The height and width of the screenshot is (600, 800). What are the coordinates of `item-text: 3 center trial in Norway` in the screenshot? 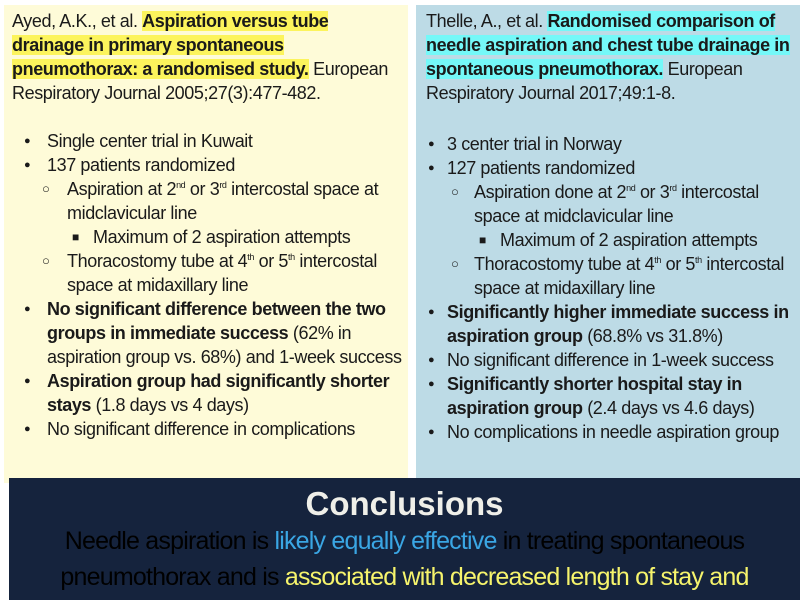 It's located at (534, 144).